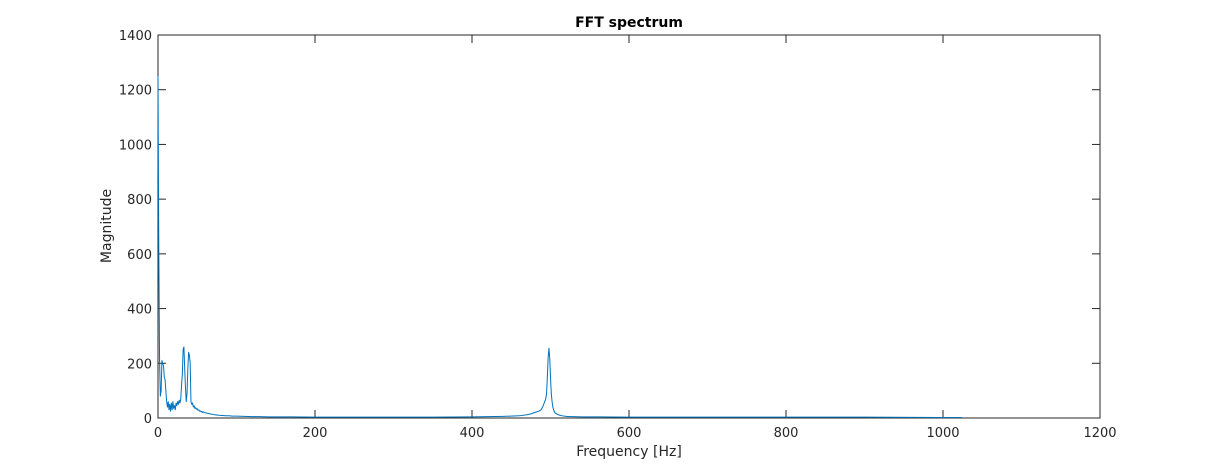 Image resolution: width=1215 pixels, height=470 pixels. What do you see at coordinates (786, 433) in the screenshot?
I see `x-tick-label: 800` at bounding box center [786, 433].